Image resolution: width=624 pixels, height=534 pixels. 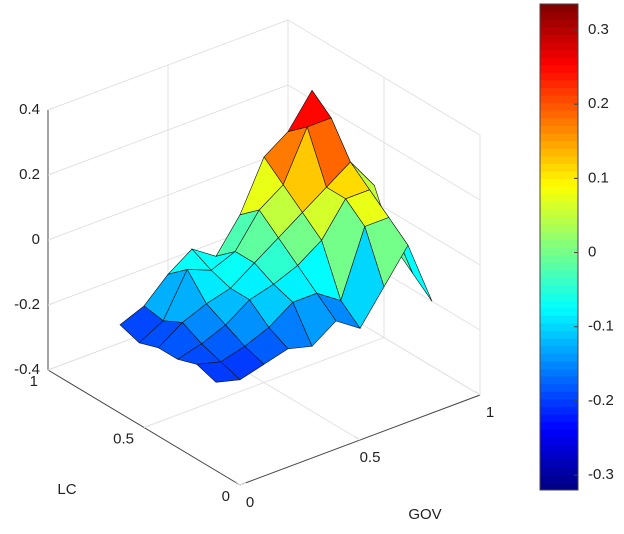 I want to click on colorbar-tick-label: -0.1, so click(x=601, y=326).